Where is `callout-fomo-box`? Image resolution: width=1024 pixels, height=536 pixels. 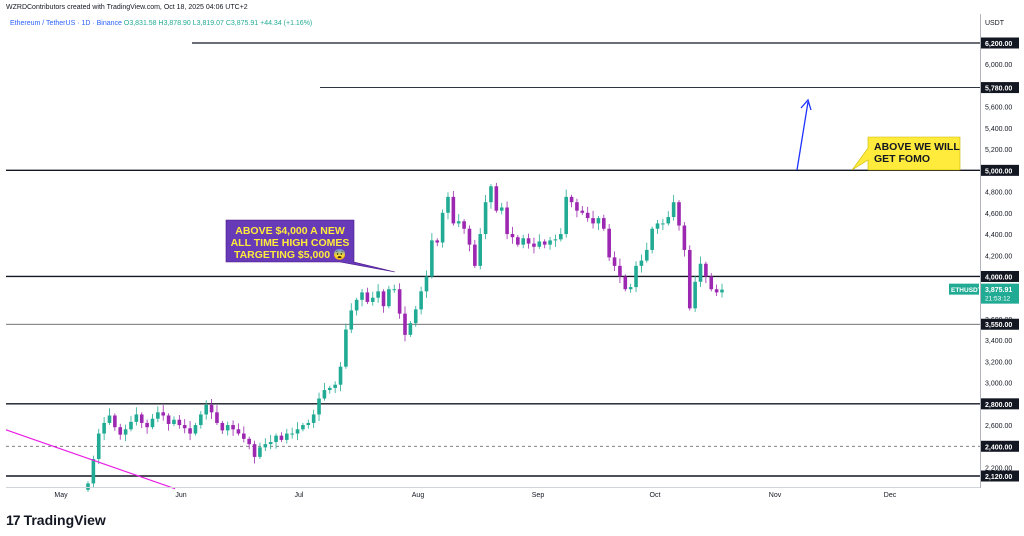
callout-fomo-box is located at coordinates (906, 153).